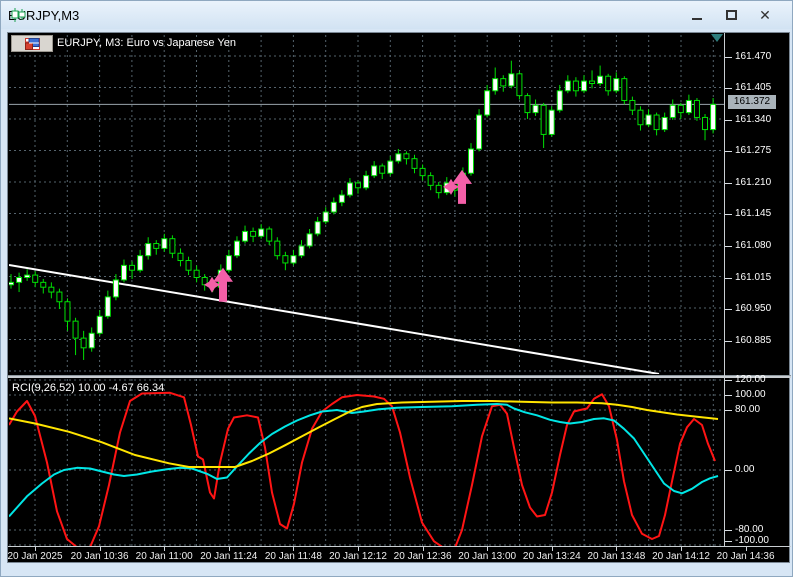 Image resolution: width=793 pixels, height=577 pixels. I want to click on chart-shift-marker, so click(717, 38).